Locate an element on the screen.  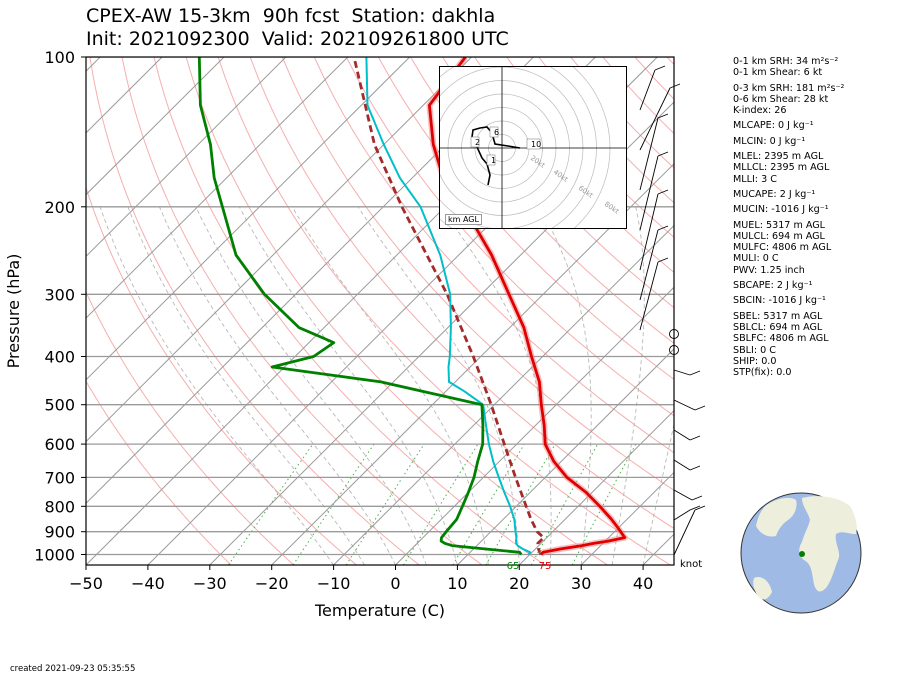
y-tick-label: 700 is located at coordinates (59, 477).